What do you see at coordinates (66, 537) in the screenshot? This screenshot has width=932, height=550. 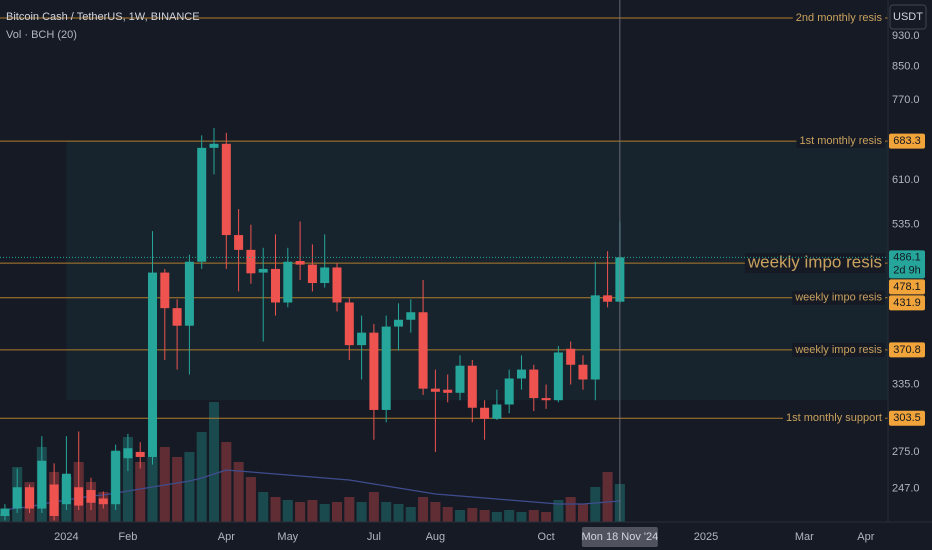 I see `x-tick-label: 2024` at bounding box center [66, 537].